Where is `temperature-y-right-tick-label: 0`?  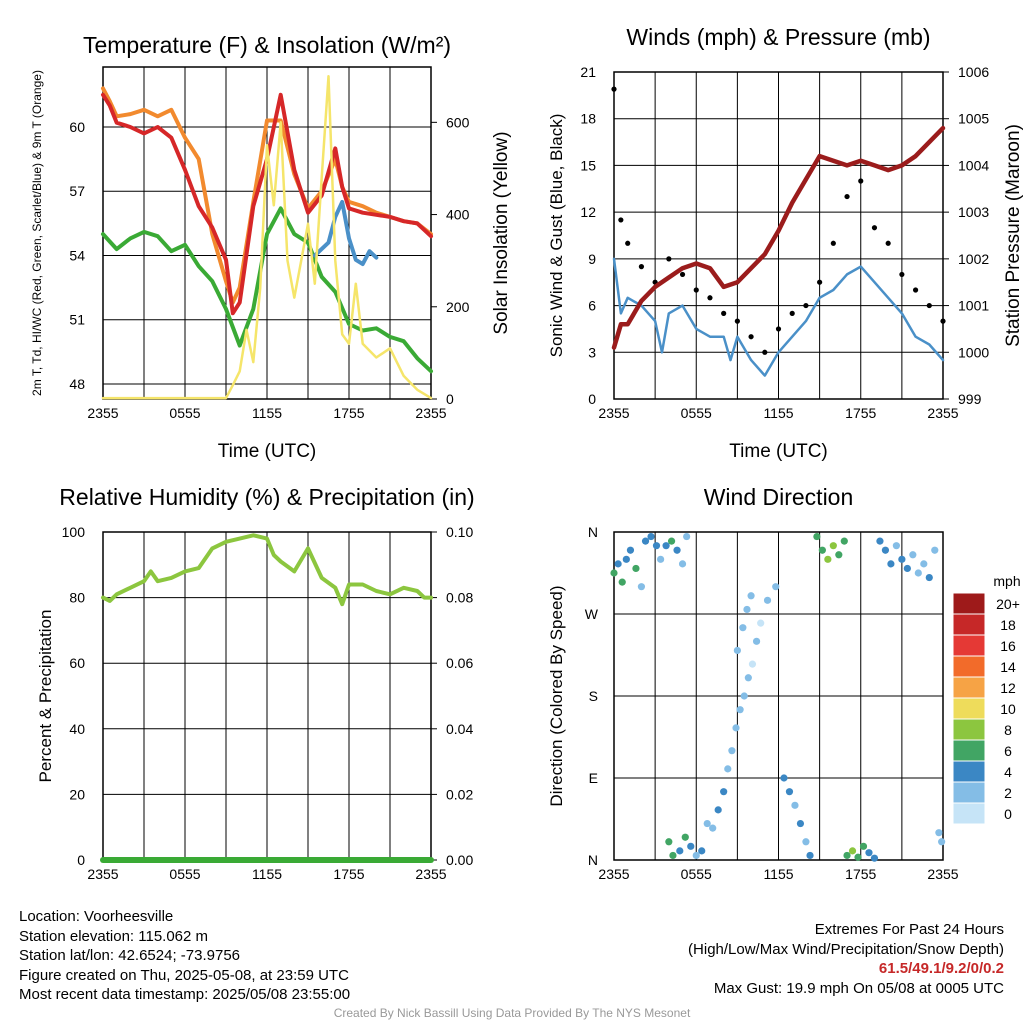
temperature-y-right-tick-label: 0 is located at coordinates (450, 399).